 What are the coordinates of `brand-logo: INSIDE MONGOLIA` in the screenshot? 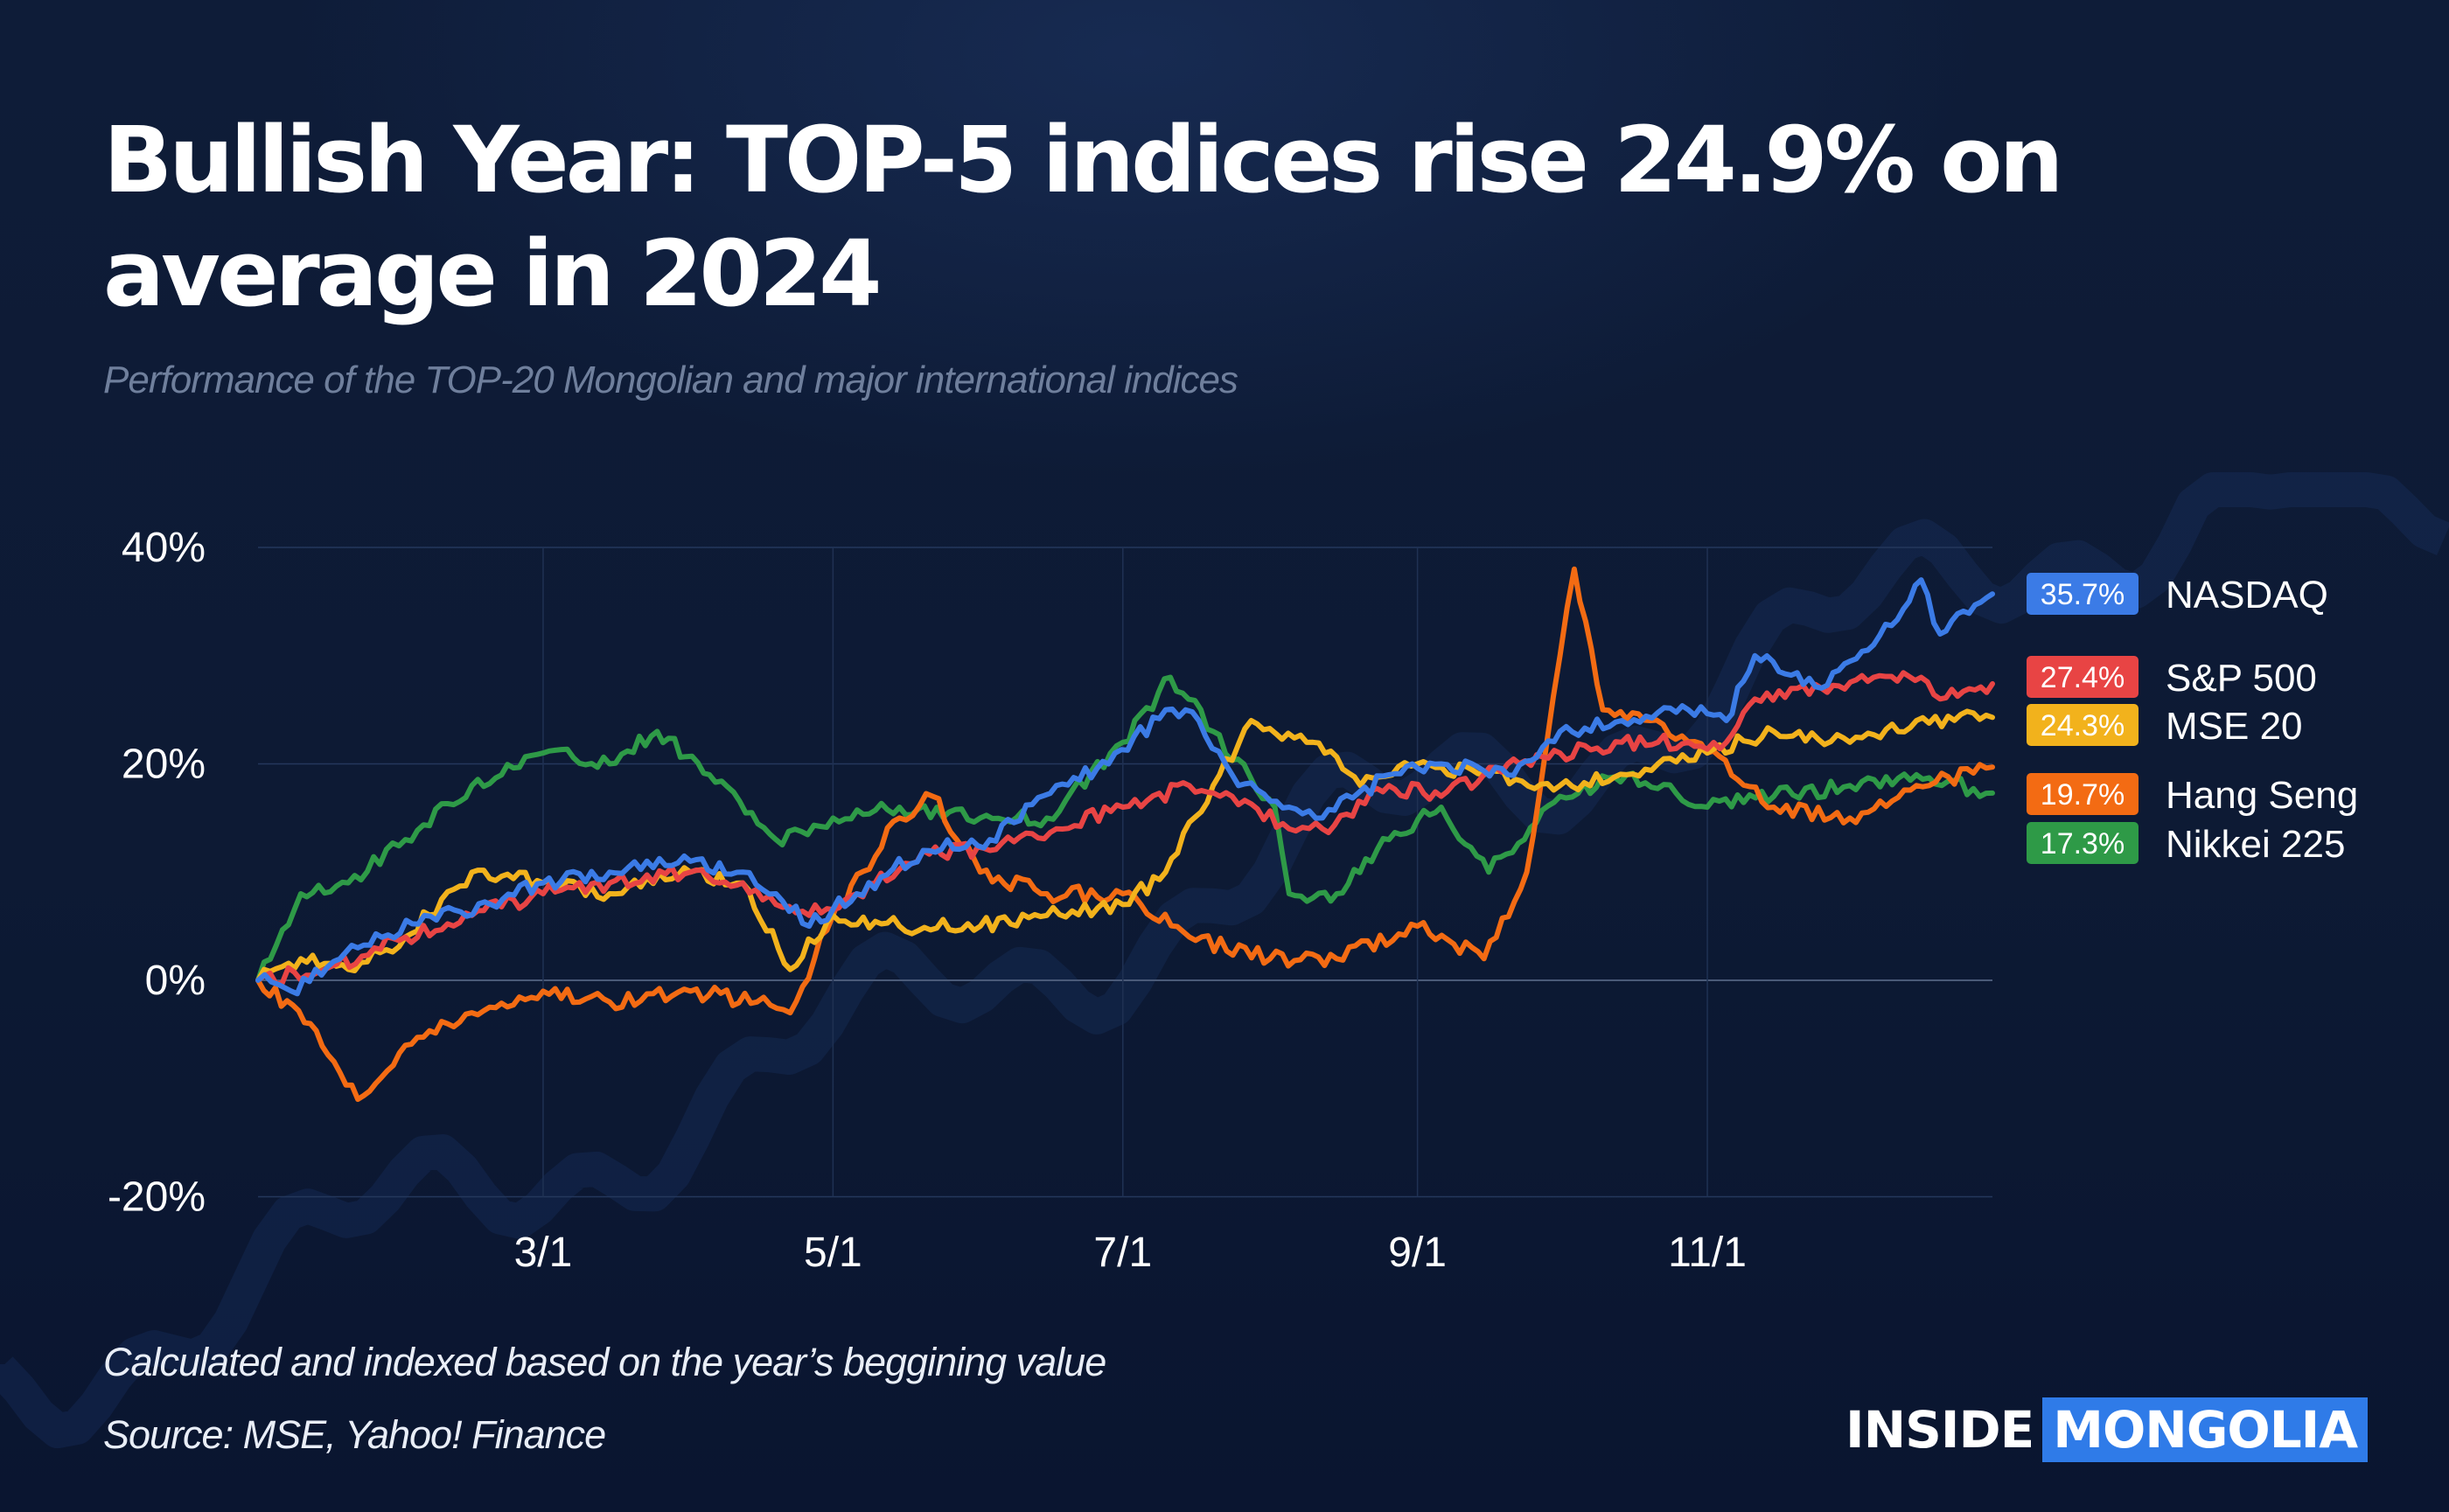 It's located at (2107, 1430).